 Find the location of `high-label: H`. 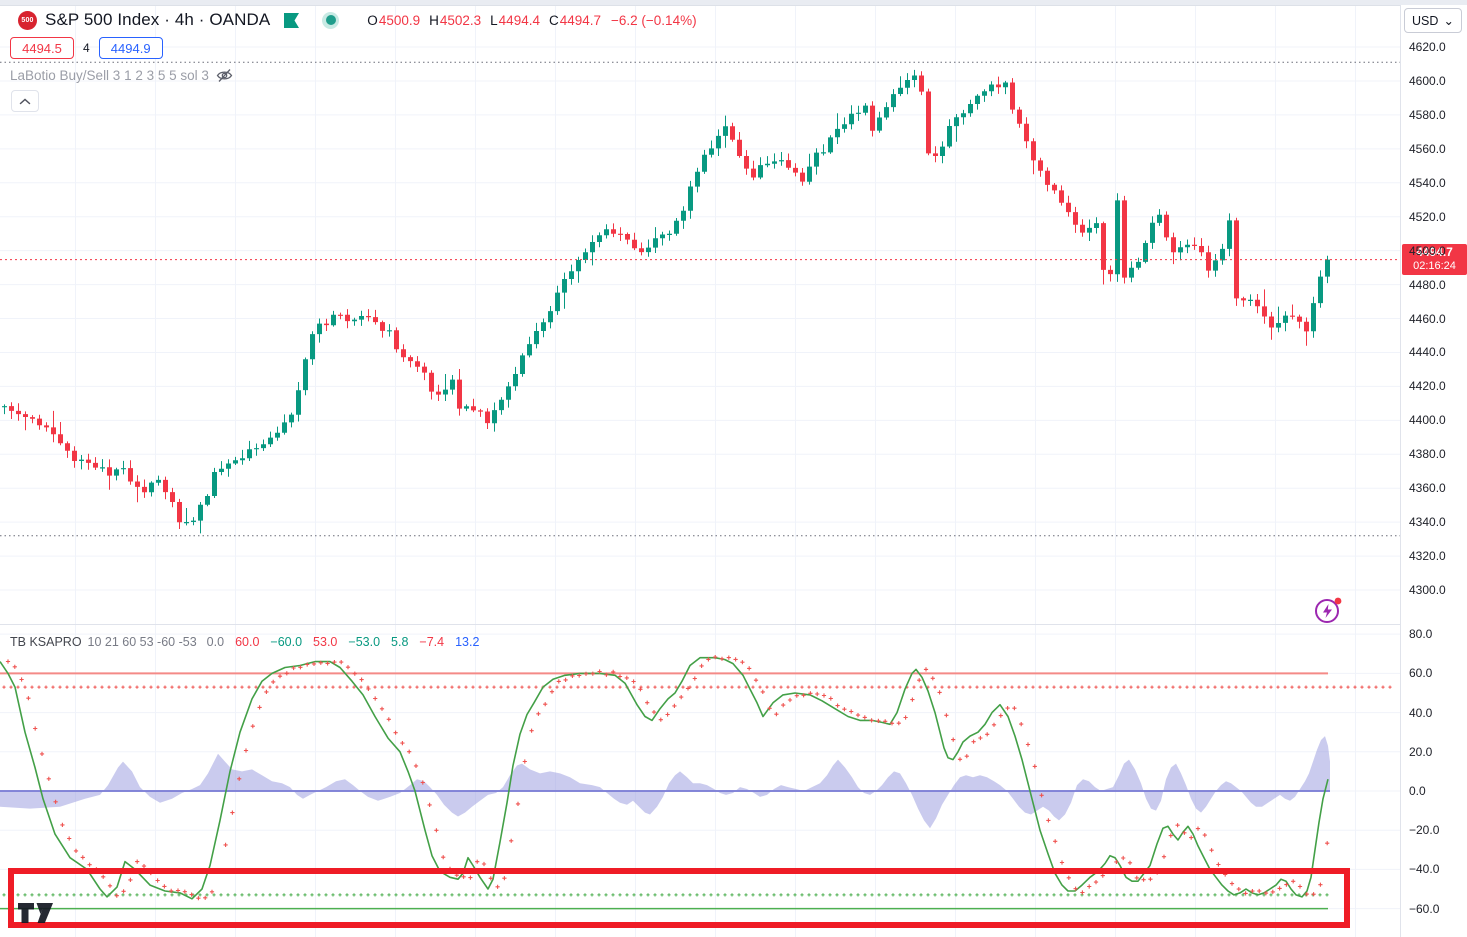

high-label: H is located at coordinates (434, 20).